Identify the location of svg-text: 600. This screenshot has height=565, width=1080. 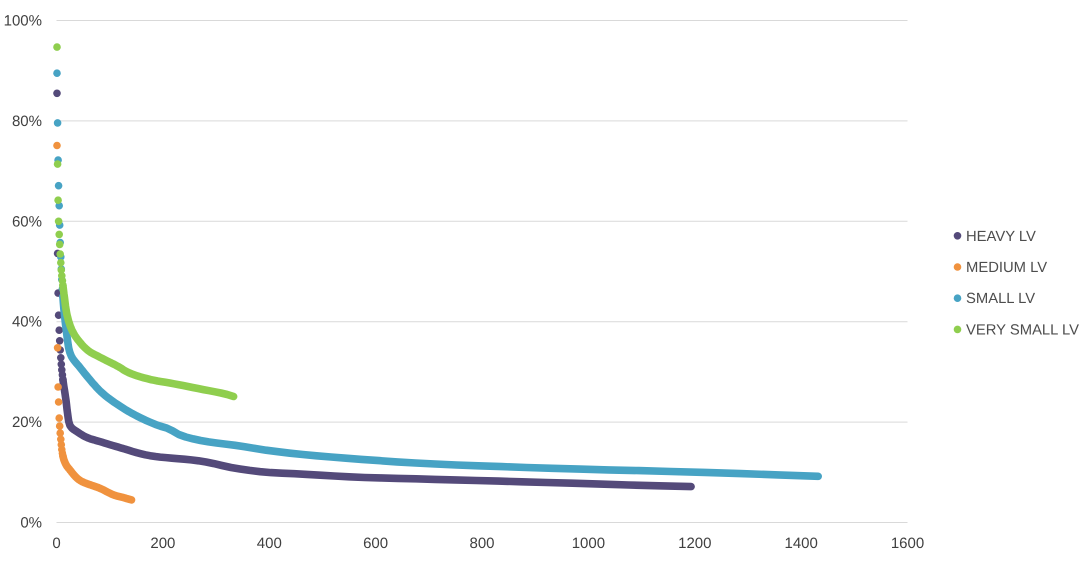
(375, 543).